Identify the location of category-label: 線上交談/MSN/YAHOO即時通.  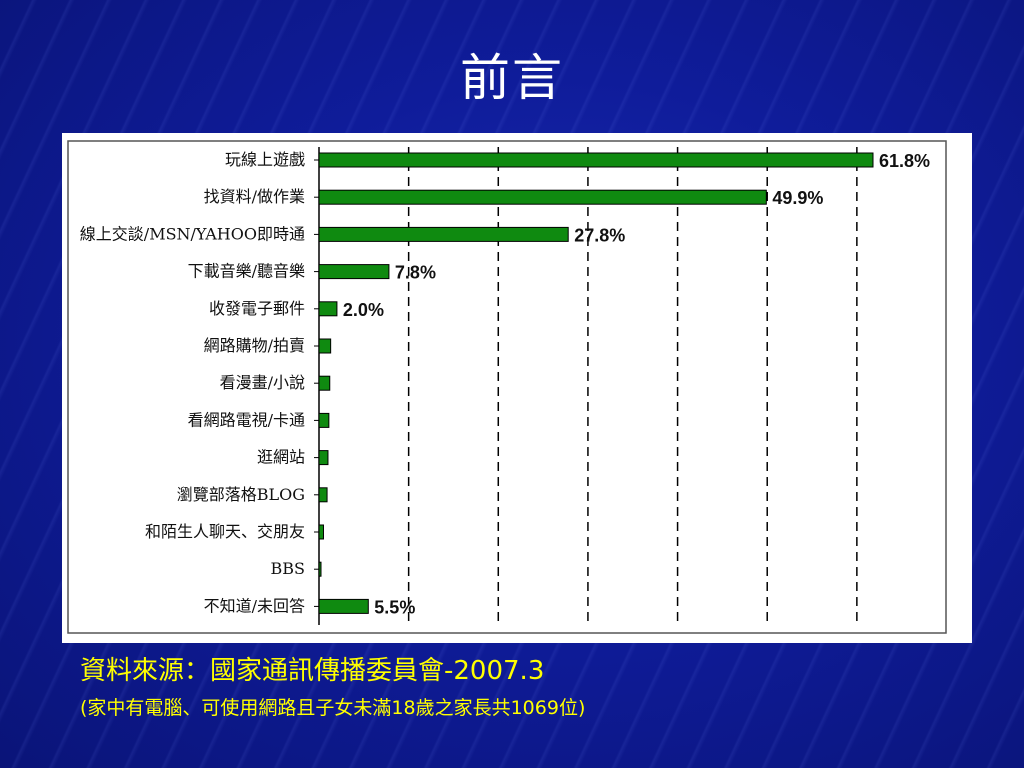
(192, 233).